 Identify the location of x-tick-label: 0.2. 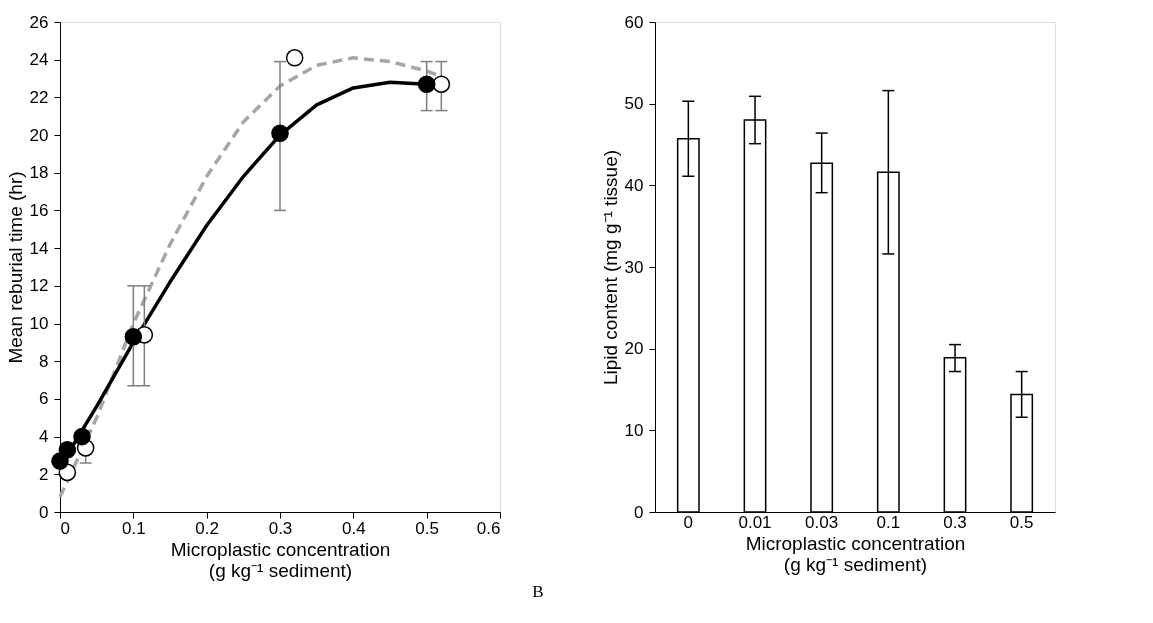
(207, 528).